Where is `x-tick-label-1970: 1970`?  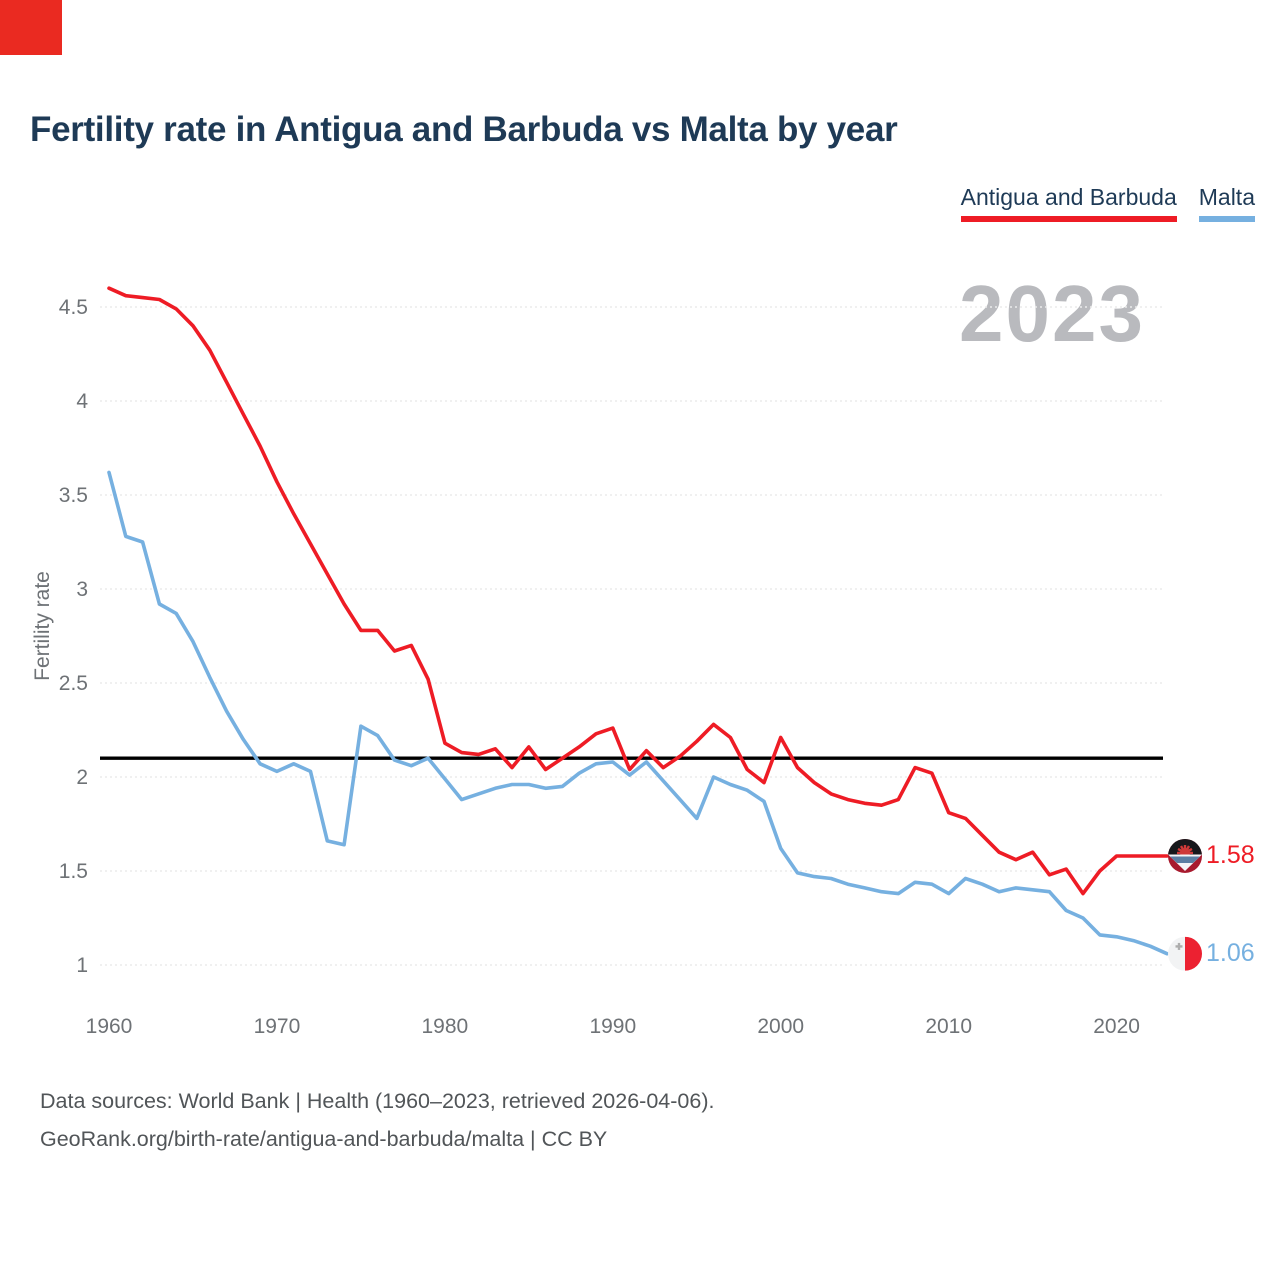 x-tick-label-1970: 1970 is located at coordinates (277, 1026).